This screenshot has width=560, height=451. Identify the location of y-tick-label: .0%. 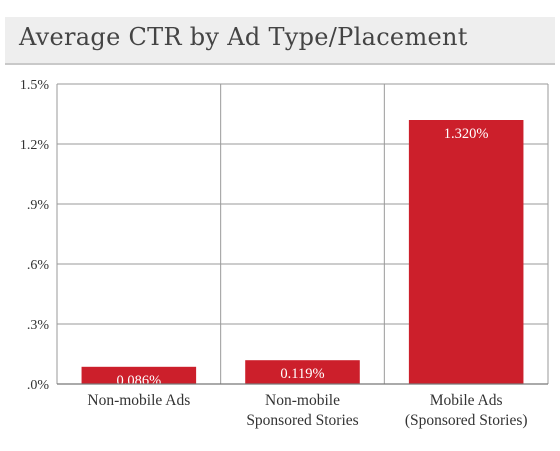
(38, 385).